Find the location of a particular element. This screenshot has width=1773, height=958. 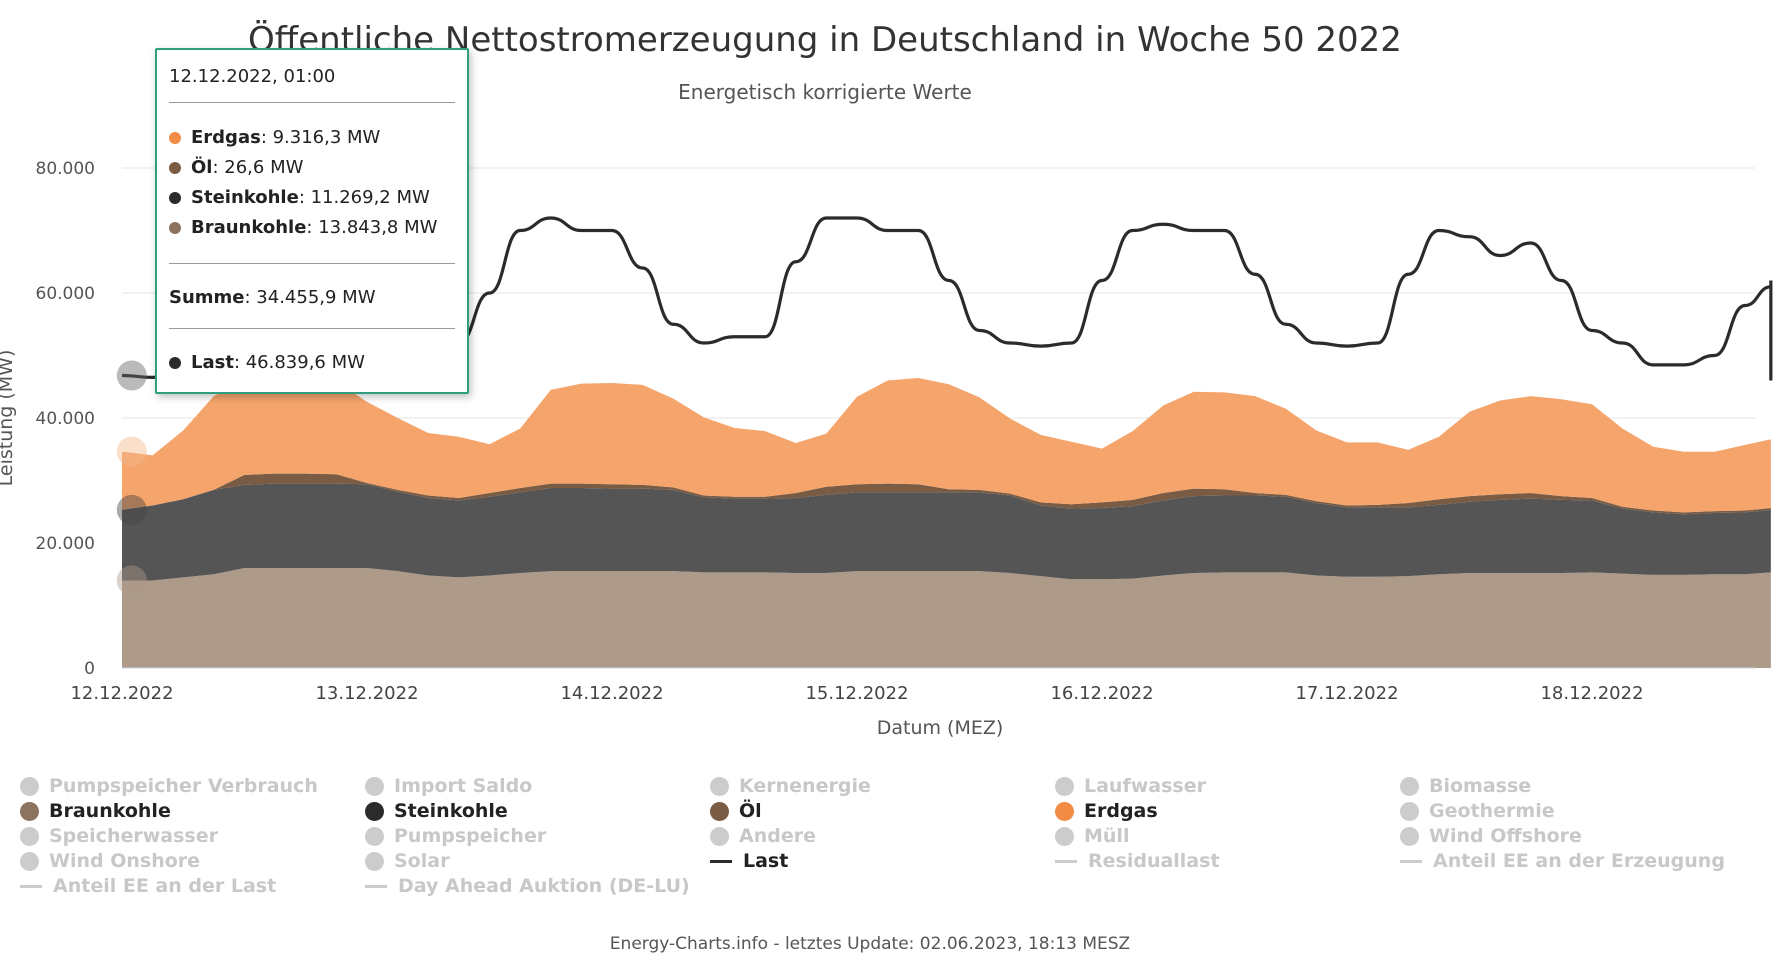

legend-item-import-saldo: Import Saldo is located at coordinates (537, 786).